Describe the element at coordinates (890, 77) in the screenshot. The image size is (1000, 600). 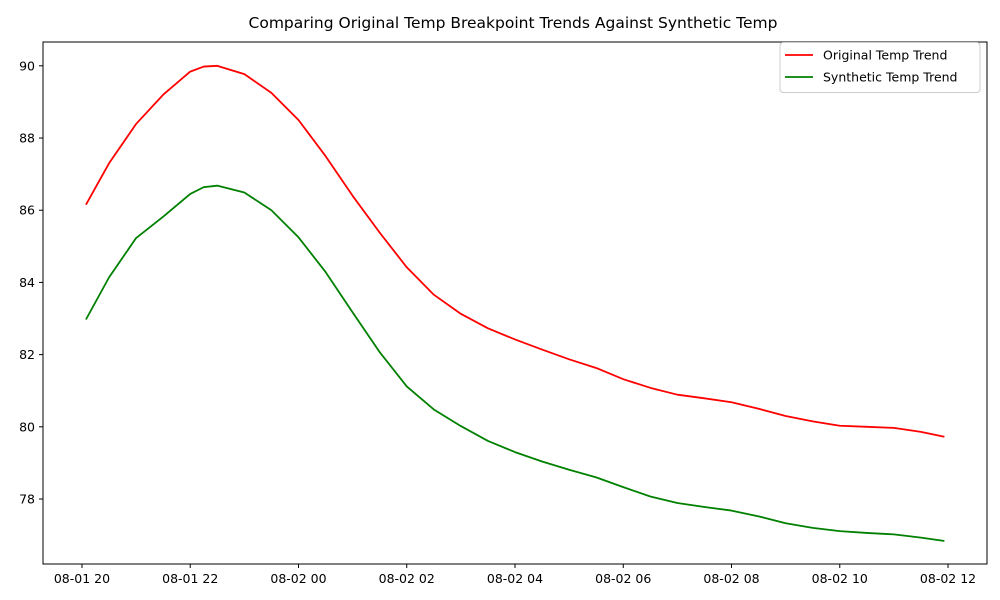
I see `legend-label: Synthetic Temp Trend` at that location.